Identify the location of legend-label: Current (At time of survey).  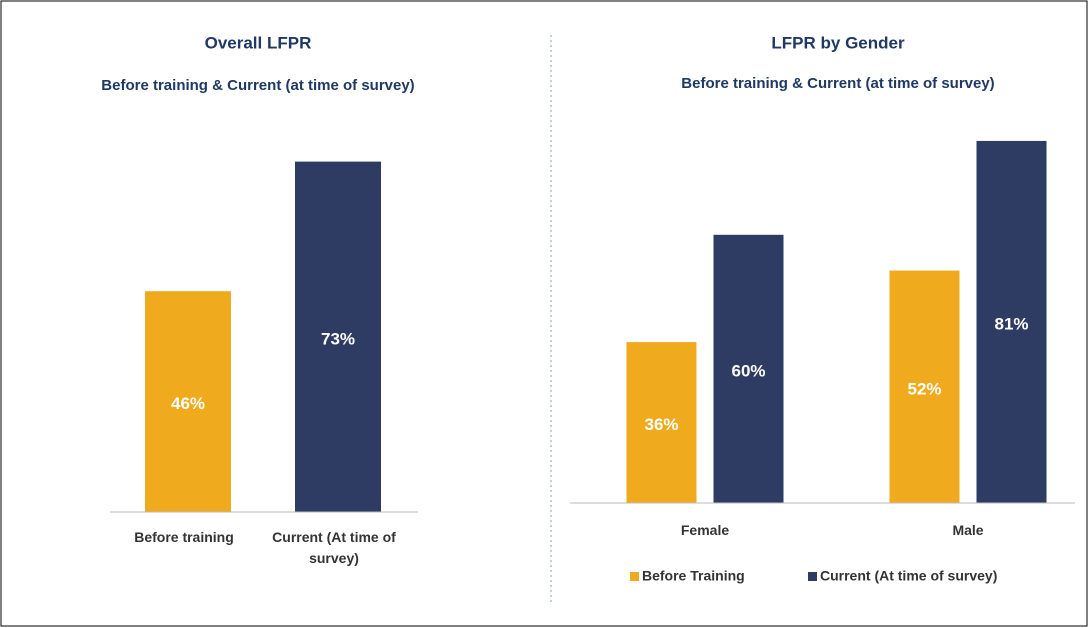
(908, 576).